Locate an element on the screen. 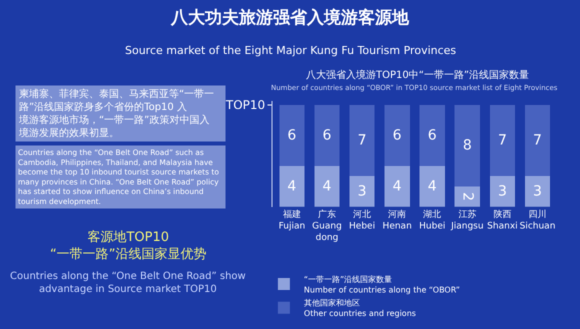 The image size is (580, 329). x-tick-label: 陕西 Shanxi is located at coordinates (502, 220).